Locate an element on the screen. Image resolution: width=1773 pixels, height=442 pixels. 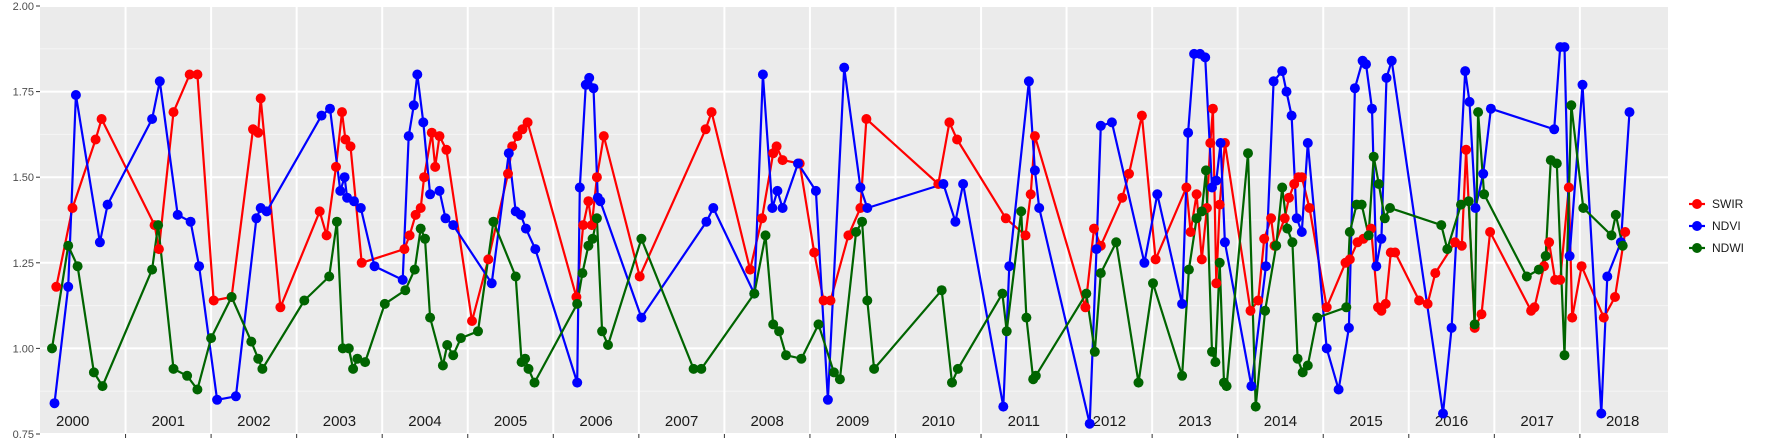
y-axis: 0.75 1.00 1.25 1.50 1.75 2.00 is located at coordinates (26, 221).